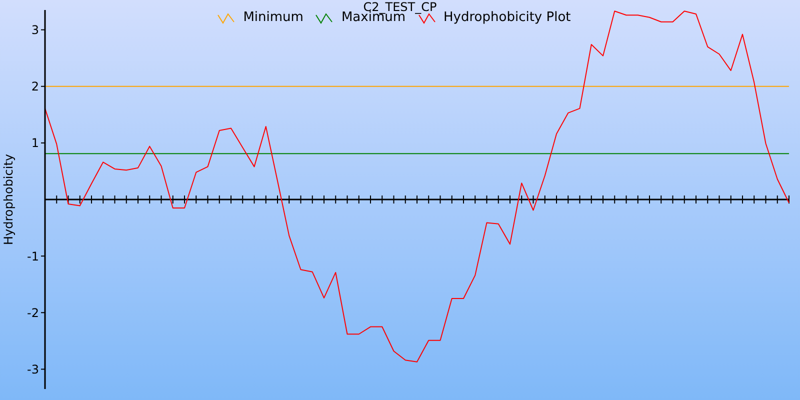 This screenshot has height=400, width=800. What do you see at coordinates (273, 17) in the screenshot?
I see `legend-label: Minimum` at bounding box center [273, 17].